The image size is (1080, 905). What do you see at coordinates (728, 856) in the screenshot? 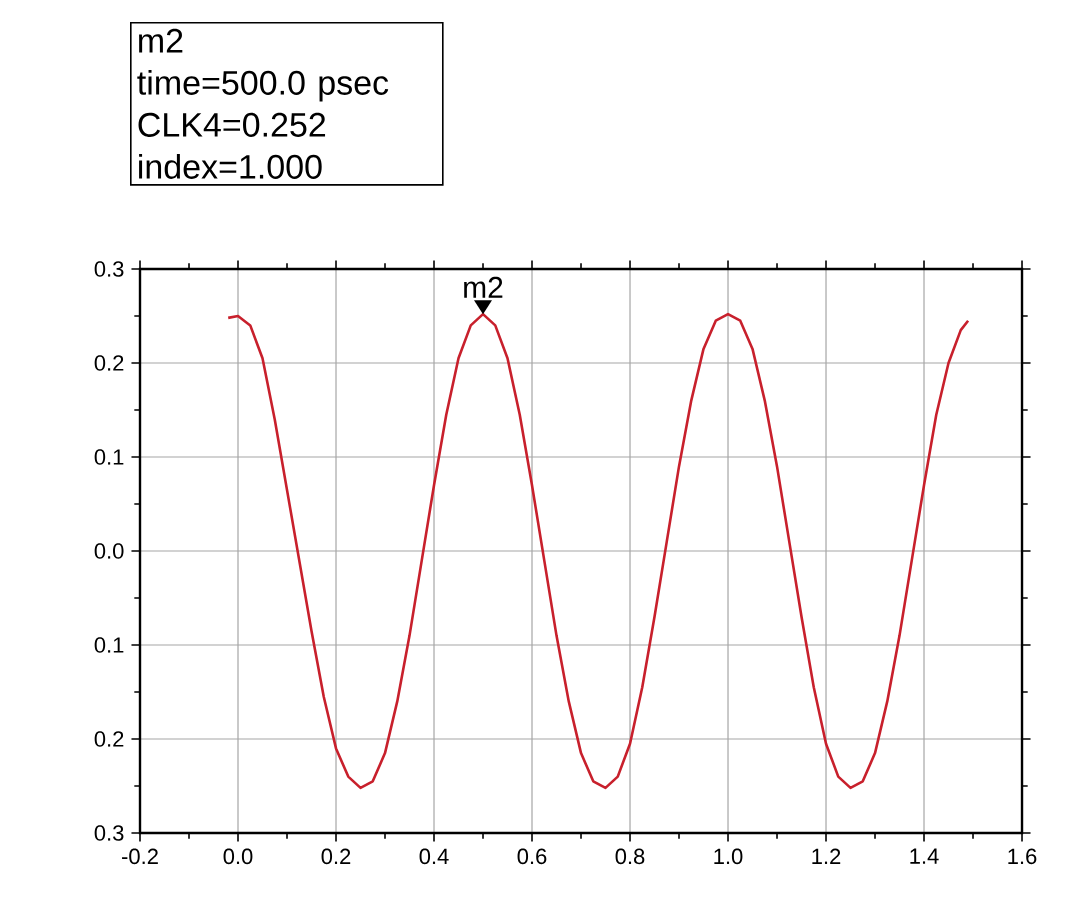
I see `x-tick-label: 1.0` at bounding box center [728, 856].